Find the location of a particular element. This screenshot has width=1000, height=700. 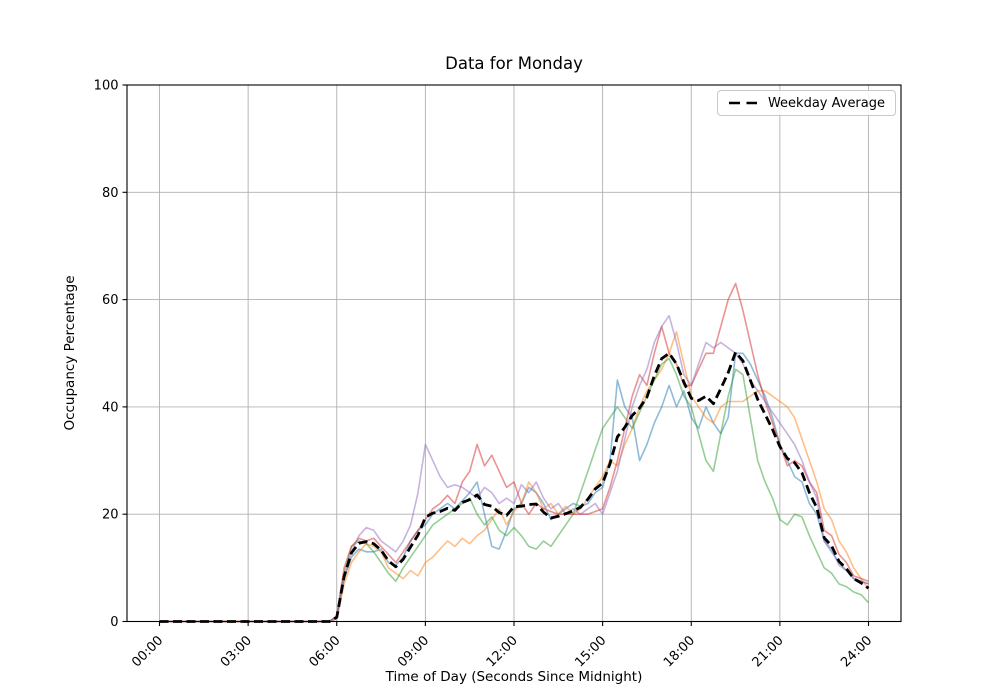

x-tick-label: 18:00 is located at coordinates (679, 651).